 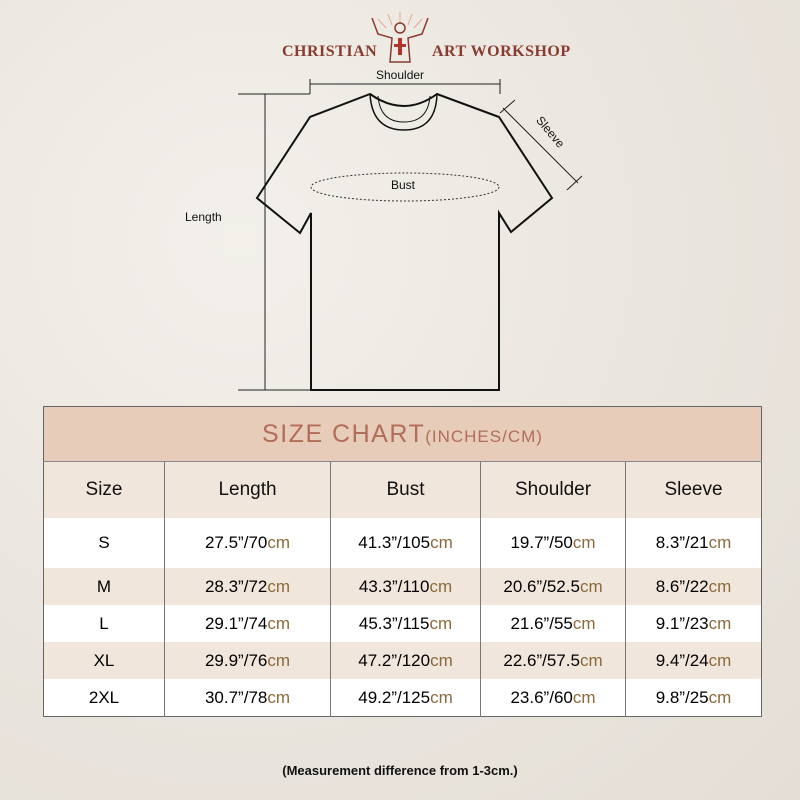 What do you see at coordinates (405, 489) in the screenshot?
I see `header-bust: Bust` at bounding box center [405, 489].